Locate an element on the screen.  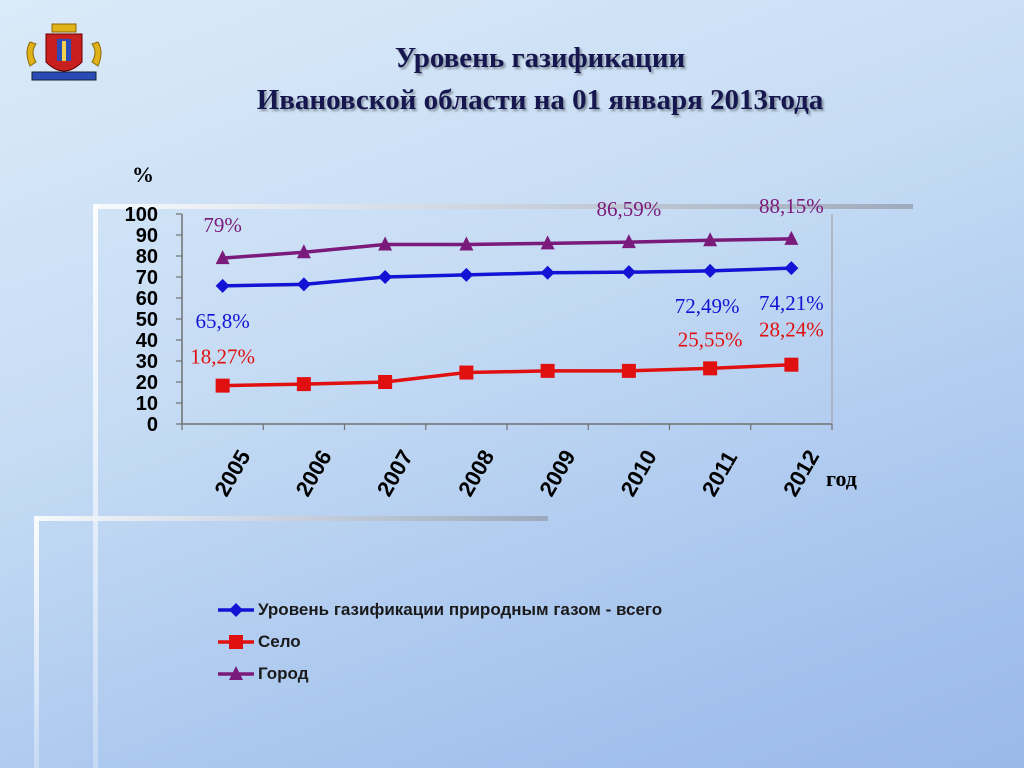
y-tick-label: 10 is located at coordinates (147, 404).